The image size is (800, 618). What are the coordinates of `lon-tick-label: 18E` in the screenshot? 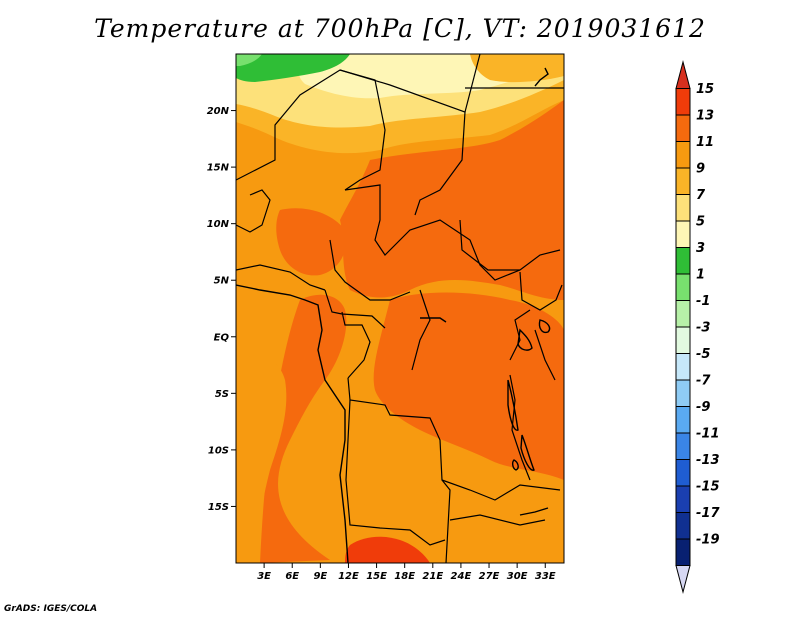 It's located at (404, 576).